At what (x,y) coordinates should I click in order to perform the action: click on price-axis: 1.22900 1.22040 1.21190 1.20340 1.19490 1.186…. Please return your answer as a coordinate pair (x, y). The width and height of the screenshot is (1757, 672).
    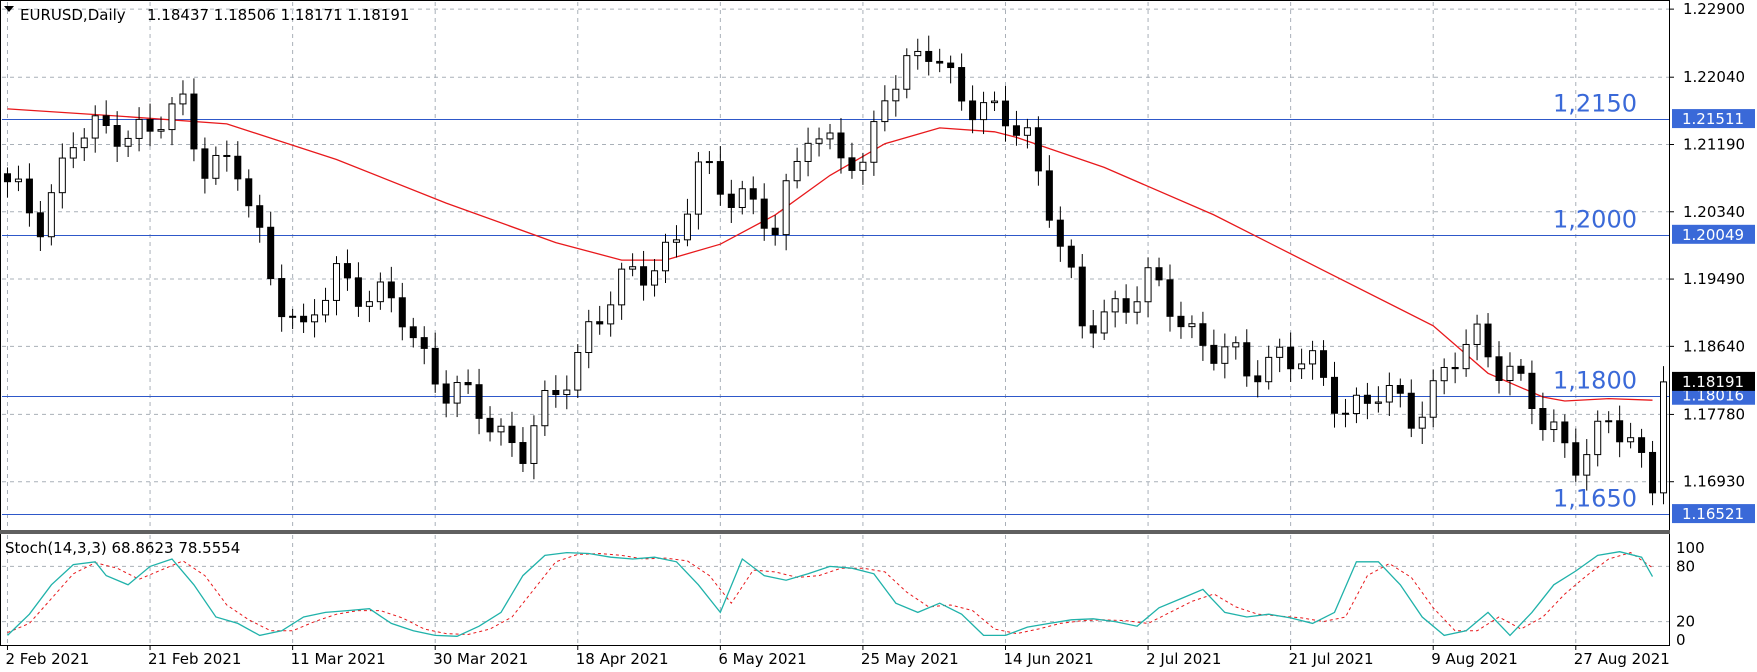
    Looking at the image, I should click on (1712, 262).